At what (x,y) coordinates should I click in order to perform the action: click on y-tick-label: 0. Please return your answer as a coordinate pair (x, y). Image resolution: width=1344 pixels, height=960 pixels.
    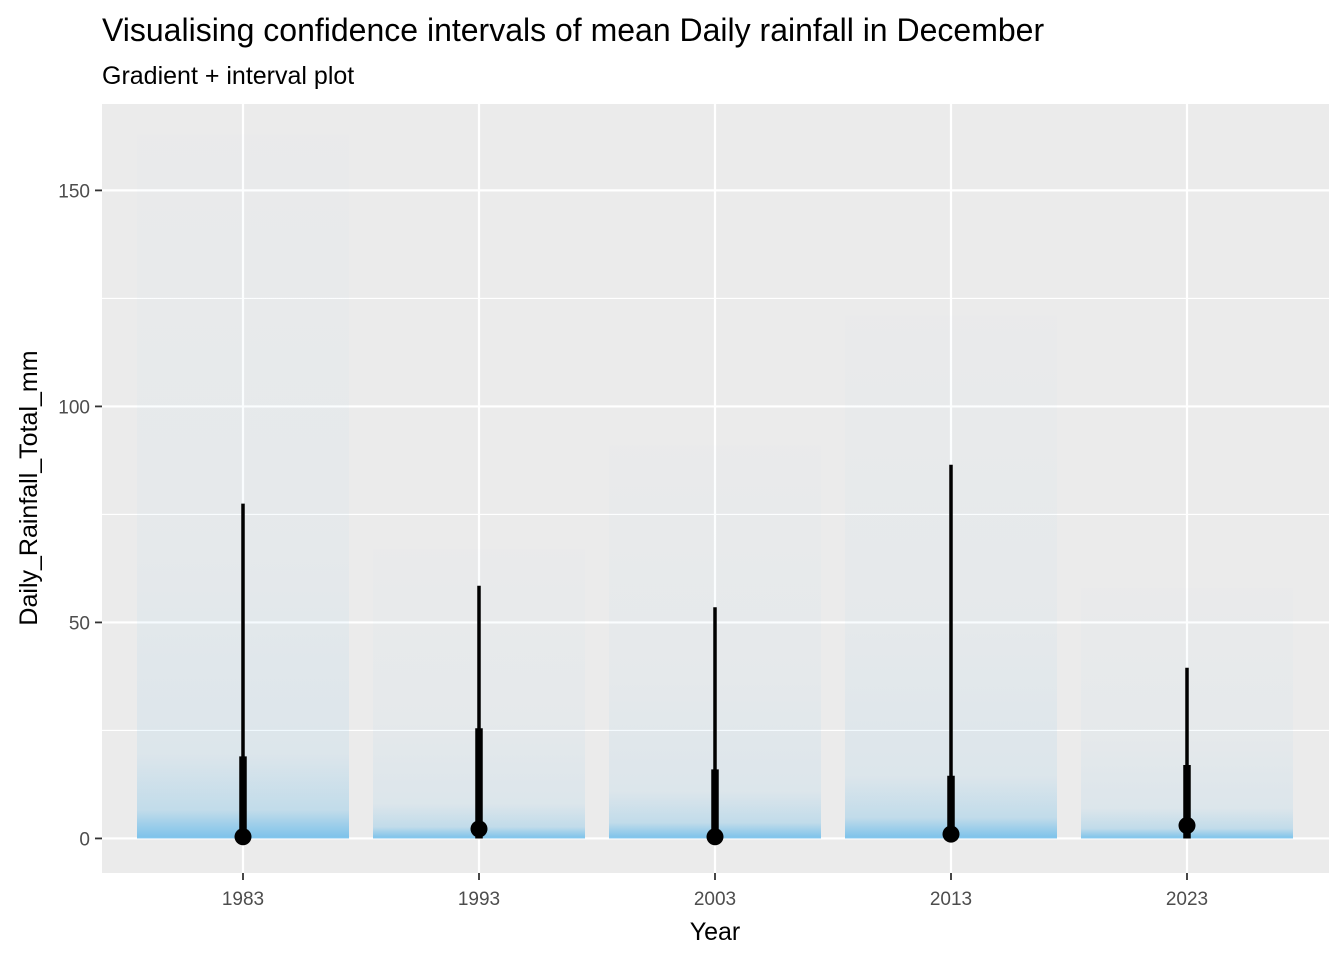
    Looking at the image, I should click on (84, 839).